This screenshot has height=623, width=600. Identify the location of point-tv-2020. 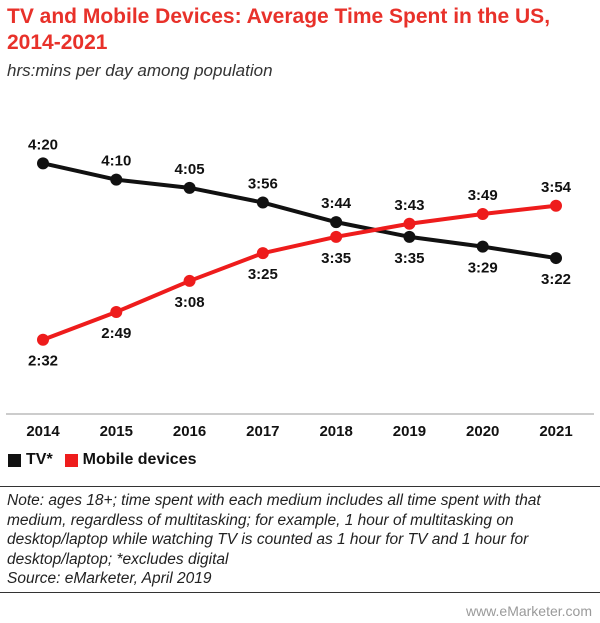
(482, 246).